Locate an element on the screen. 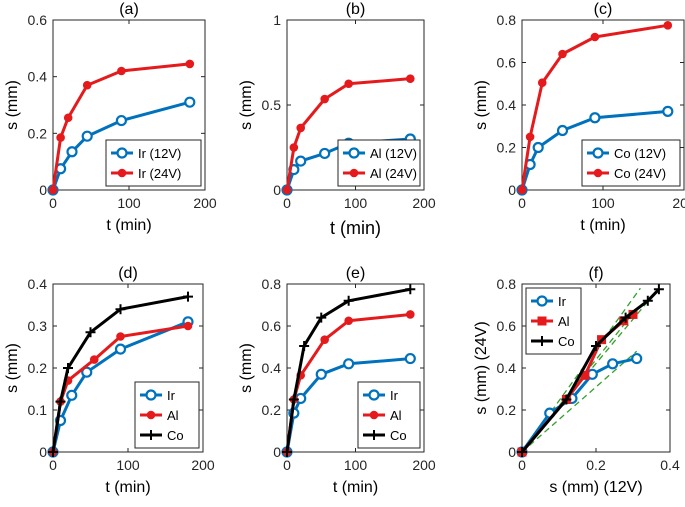  legend-label-d-2: Co is located at coordinates (175, 435).